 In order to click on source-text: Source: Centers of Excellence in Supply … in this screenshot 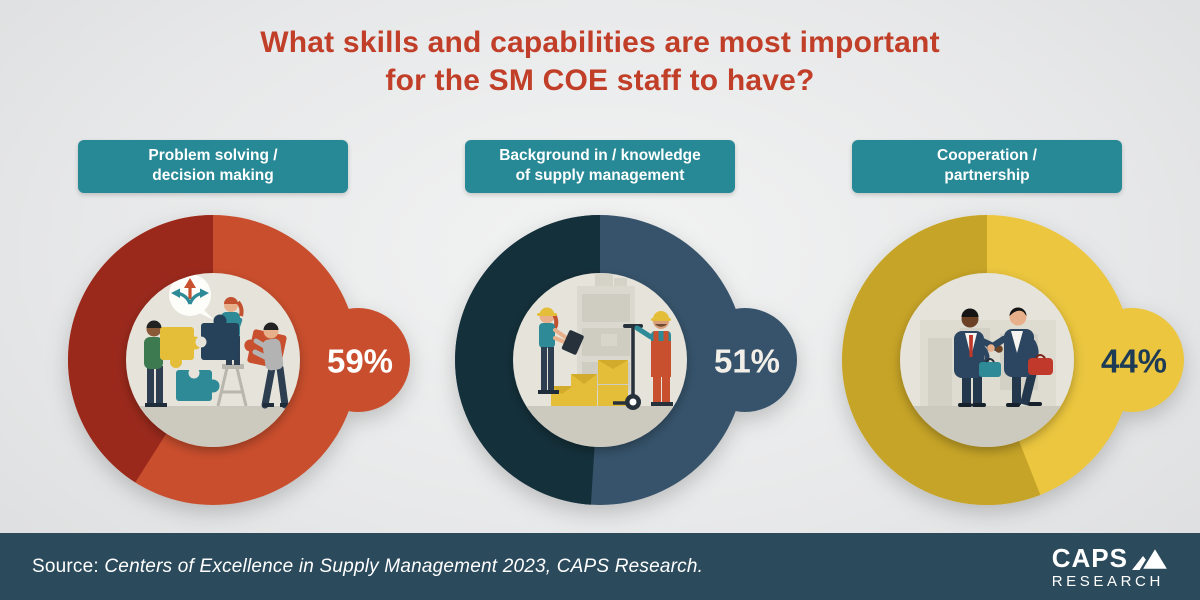, I will do `click(367, 567)`.